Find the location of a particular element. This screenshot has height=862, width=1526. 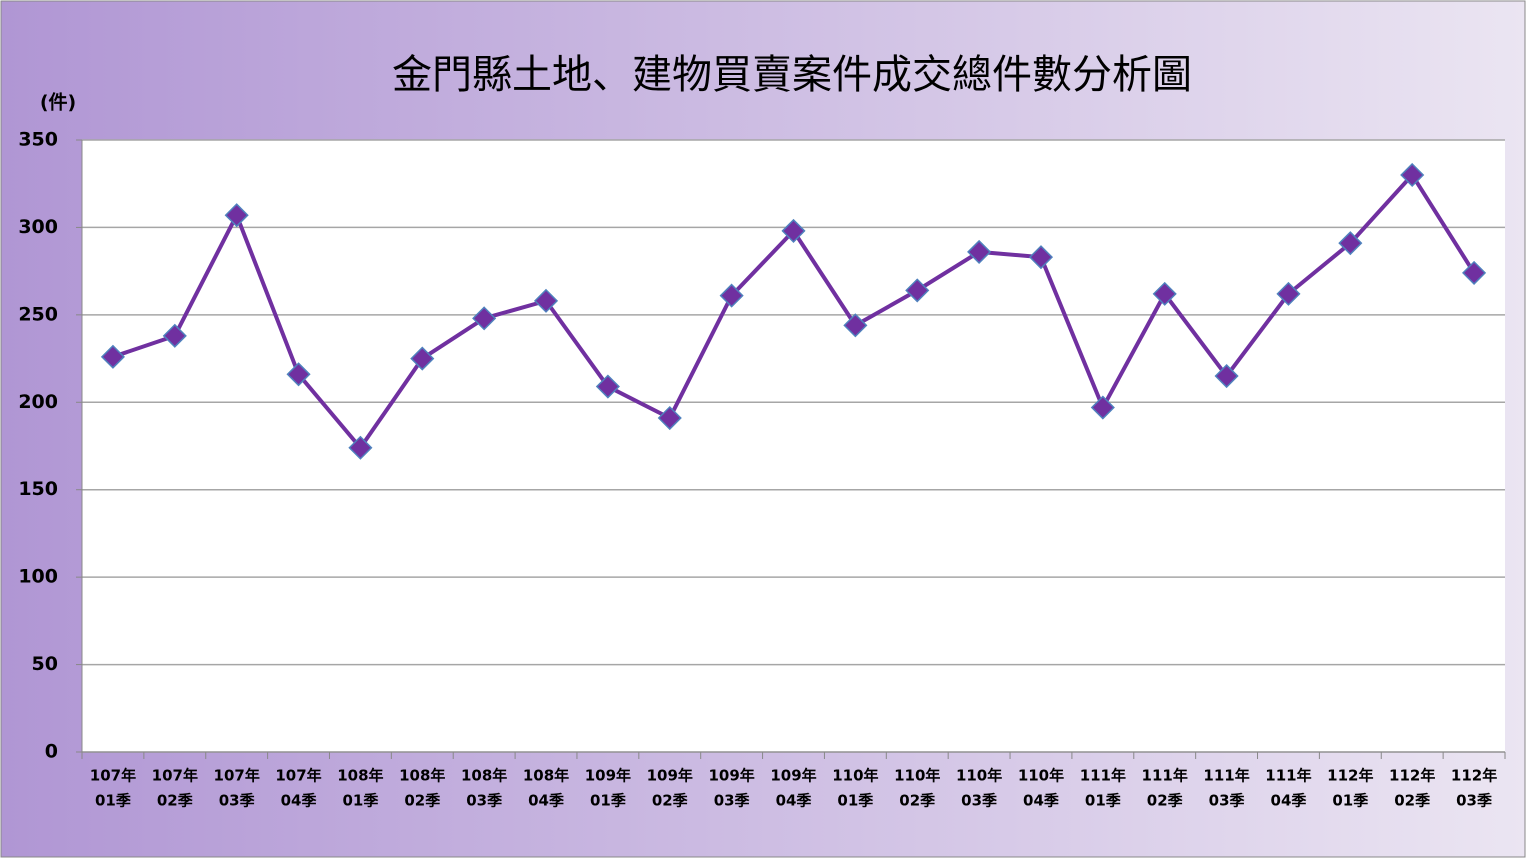

y-tick-label: 350 is located at coordinates (38, 140).